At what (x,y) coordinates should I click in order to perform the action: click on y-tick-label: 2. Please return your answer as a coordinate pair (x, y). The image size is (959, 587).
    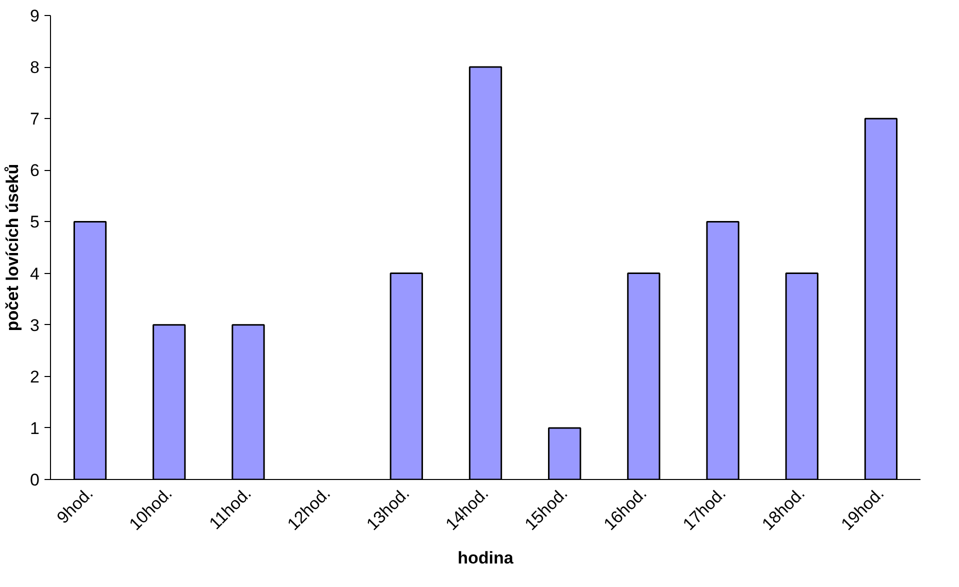
    Looking at the image, I should click on (35, 376).